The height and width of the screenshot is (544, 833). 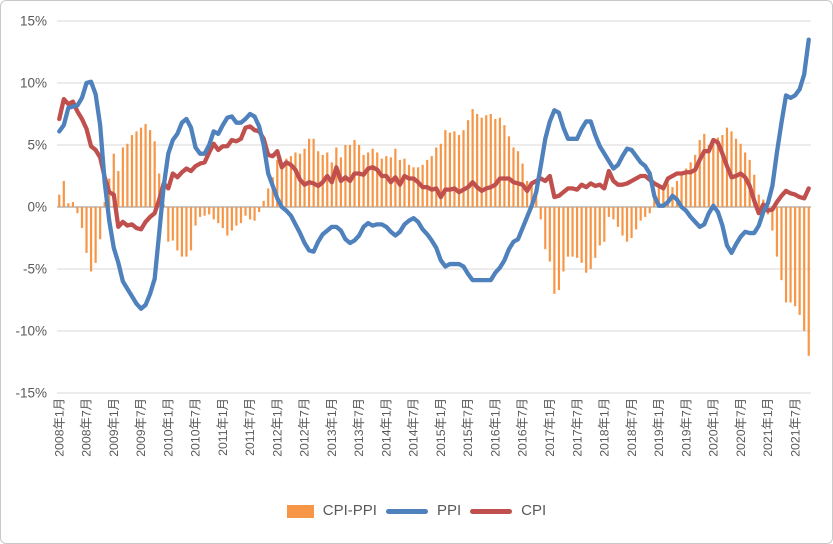 I want to click on x-tick-label: 2011年1月, so click(x=223, y=427).